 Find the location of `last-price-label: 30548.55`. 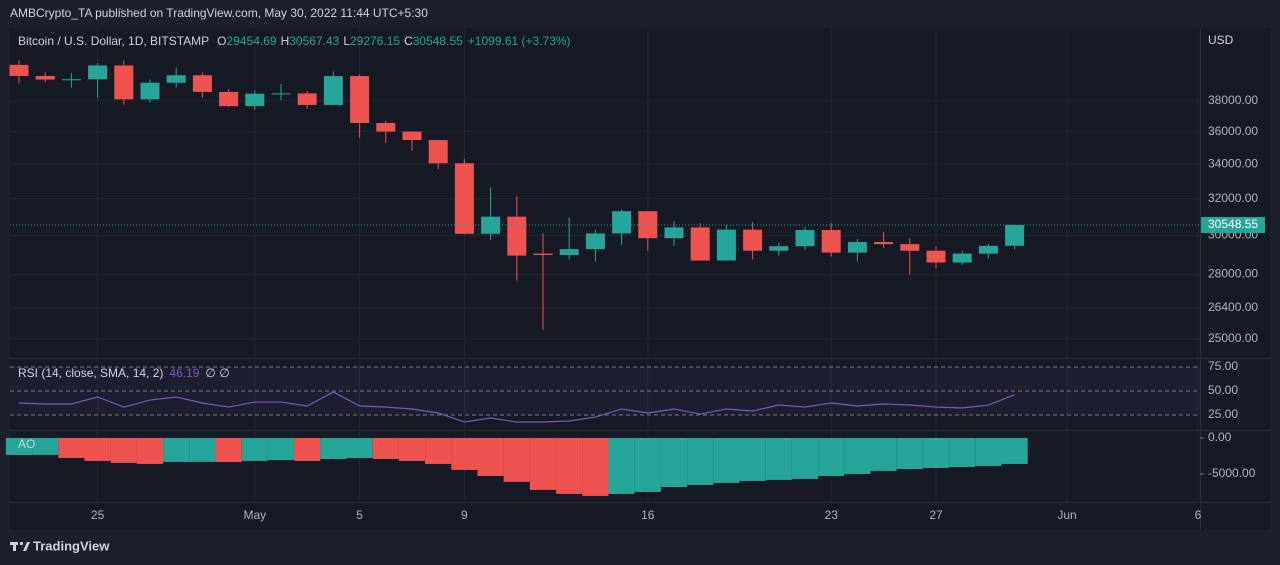

last-price-label: 30548.55 is located at coordinates (1233, 224).